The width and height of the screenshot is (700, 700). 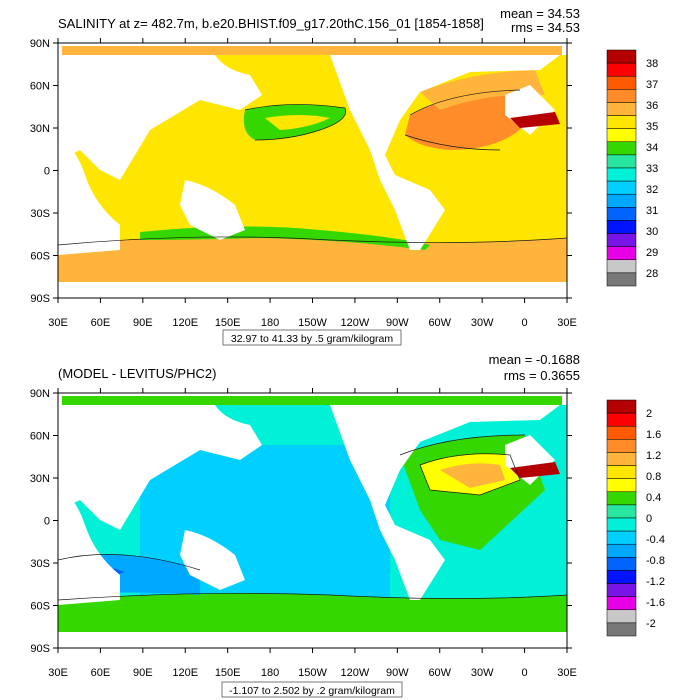 I want to click on southern-ocean-band, so click(x=312, y=259).